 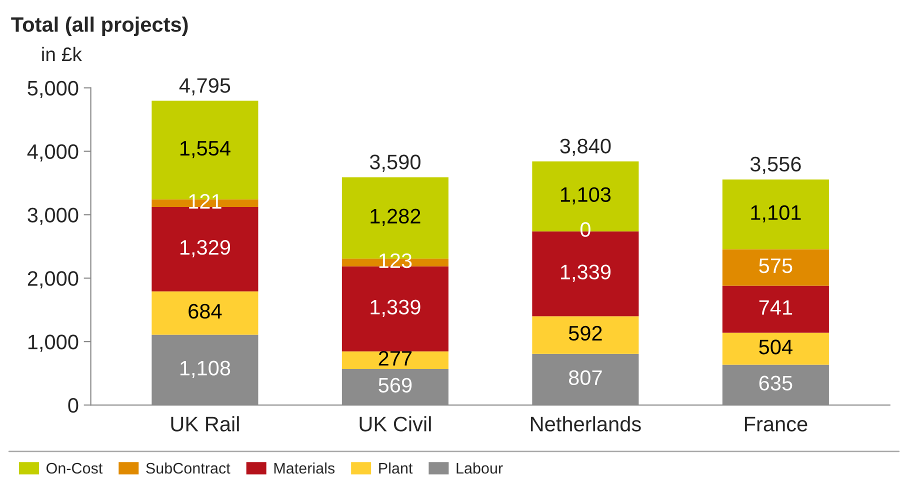 What do you see at coordinates (74, 468) in the screenshot?
I see `legend-label: On-Cost` at bounding box center [74, 468].